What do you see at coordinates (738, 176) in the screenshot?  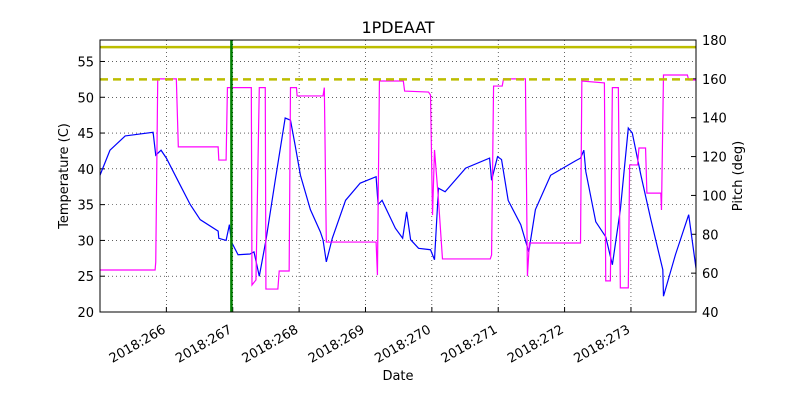 I see `y2-axis-label: Pitch (deg)` at bounding box center [738, 176].